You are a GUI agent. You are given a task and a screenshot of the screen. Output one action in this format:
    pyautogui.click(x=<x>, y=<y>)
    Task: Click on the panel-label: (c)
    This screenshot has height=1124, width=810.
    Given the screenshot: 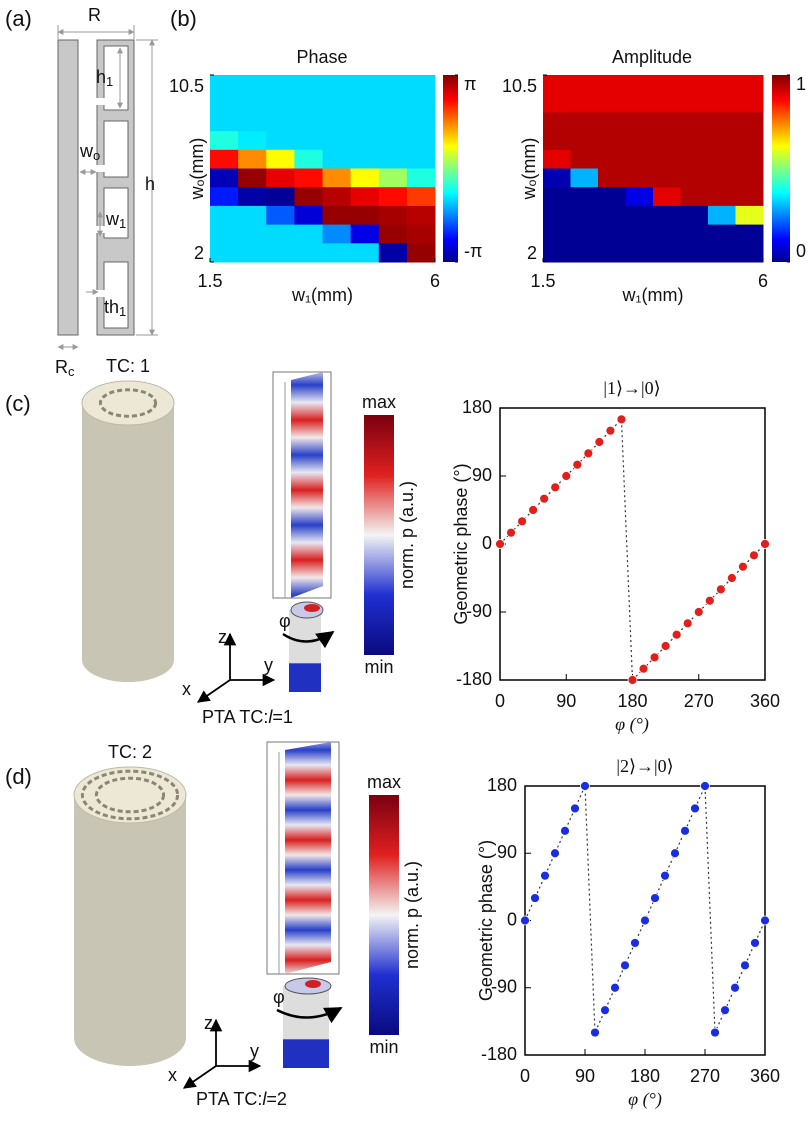 What is the action you would take?
    pyautogui.click(x=18, y=403)
    